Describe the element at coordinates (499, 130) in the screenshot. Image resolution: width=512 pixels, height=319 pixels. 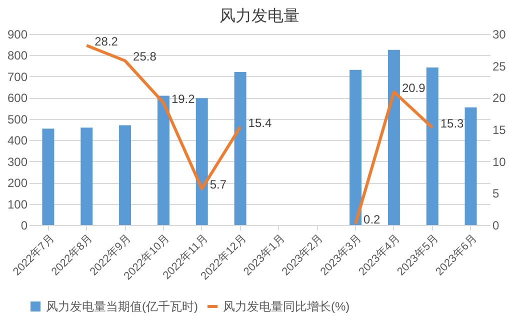
I see `y2-tick-label: 15` at that location.